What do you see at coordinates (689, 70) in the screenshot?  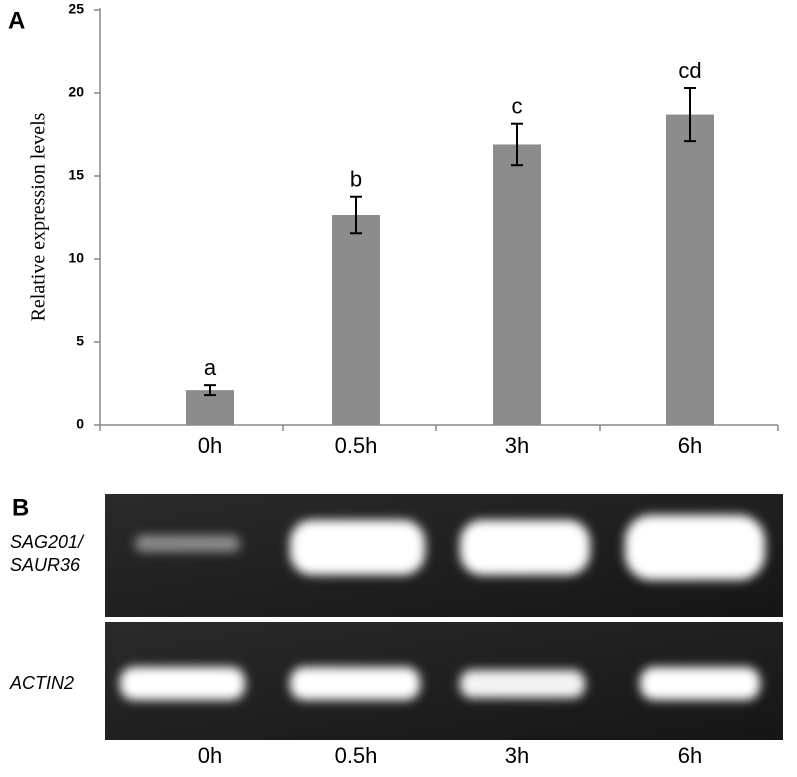 I see `annotation: cd` at bounding box center [689, 70].